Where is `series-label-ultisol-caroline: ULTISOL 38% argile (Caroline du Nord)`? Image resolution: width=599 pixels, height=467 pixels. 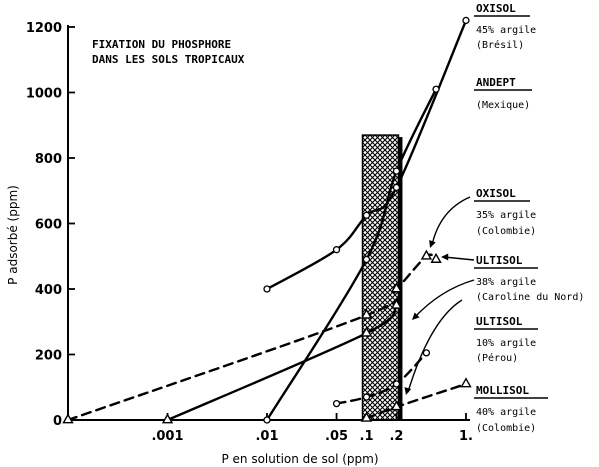
series-label-ultisol-caroline: ULTISOL 38% argile (Caroline du Nord) is located at coordinates (530, 278).